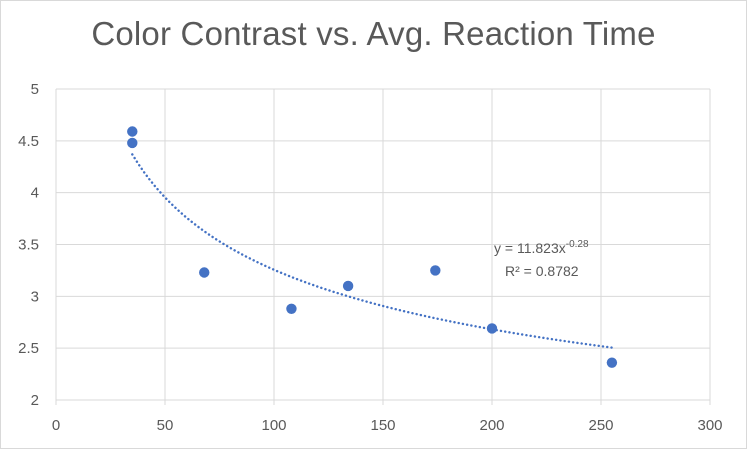  Describe the element at coordinates (165, 425) in the screenshot. I see `x-tick-label: 50` at that location.